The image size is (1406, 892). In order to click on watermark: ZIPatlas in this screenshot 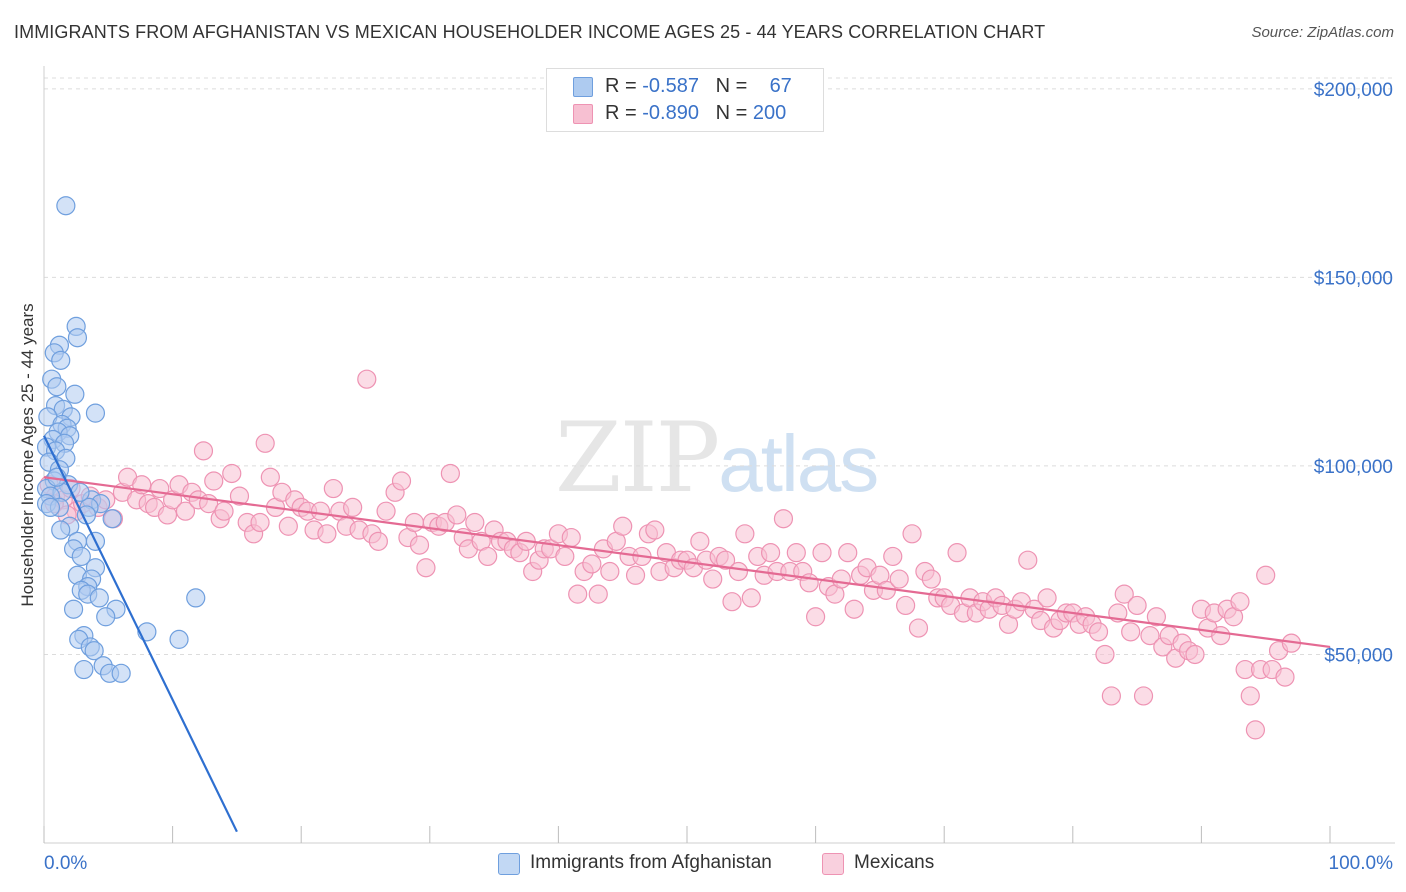, I will do `click(717, 458)`.